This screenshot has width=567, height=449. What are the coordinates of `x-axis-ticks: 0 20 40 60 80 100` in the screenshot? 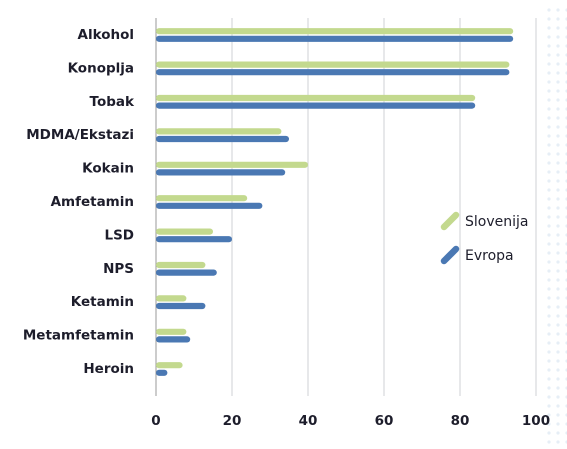 It's located at (350, 421).